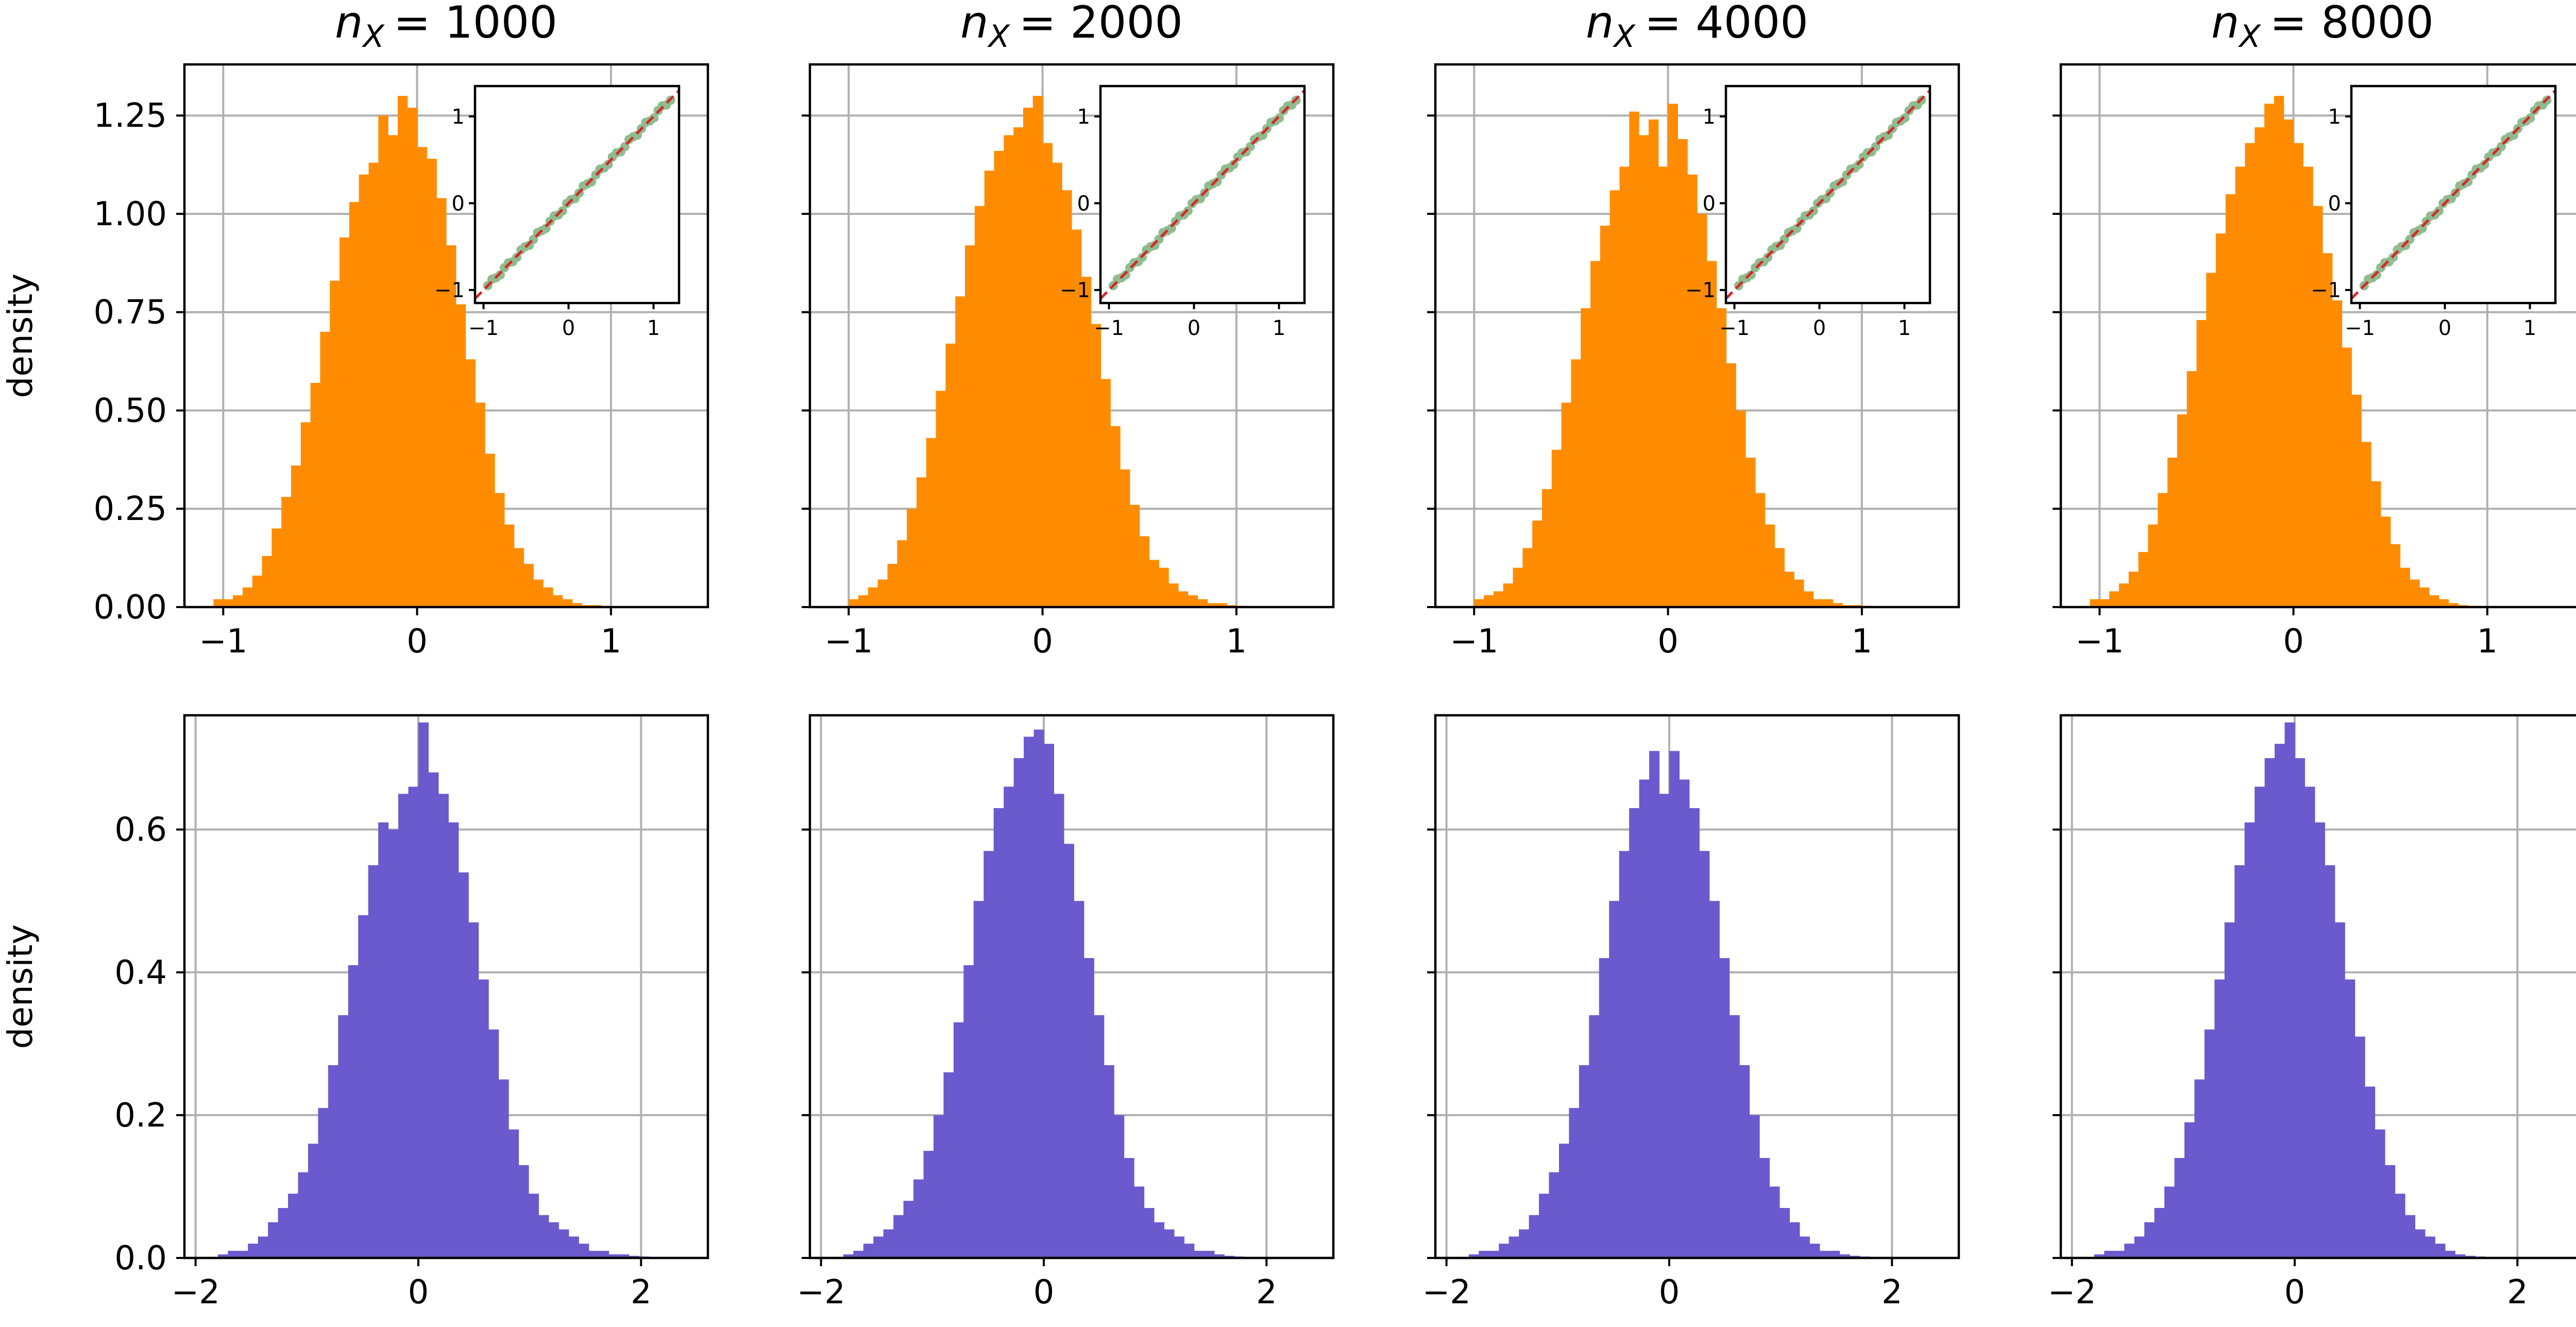  What do you see at coordinates (130, 608) in the screenshot?
I see `y-tick-label: 0.00` at bounding box center [130, 608].